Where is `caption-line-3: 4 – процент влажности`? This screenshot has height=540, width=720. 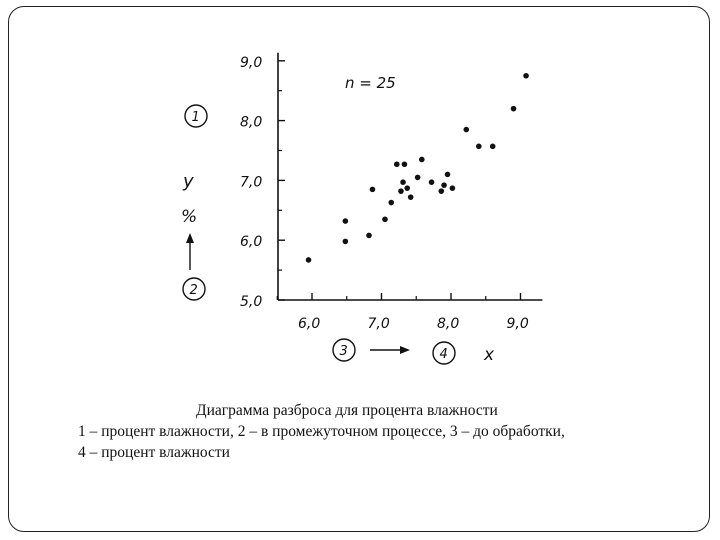 caption-line-3: 4 – процент влажности is located at coordinates (154, 452).